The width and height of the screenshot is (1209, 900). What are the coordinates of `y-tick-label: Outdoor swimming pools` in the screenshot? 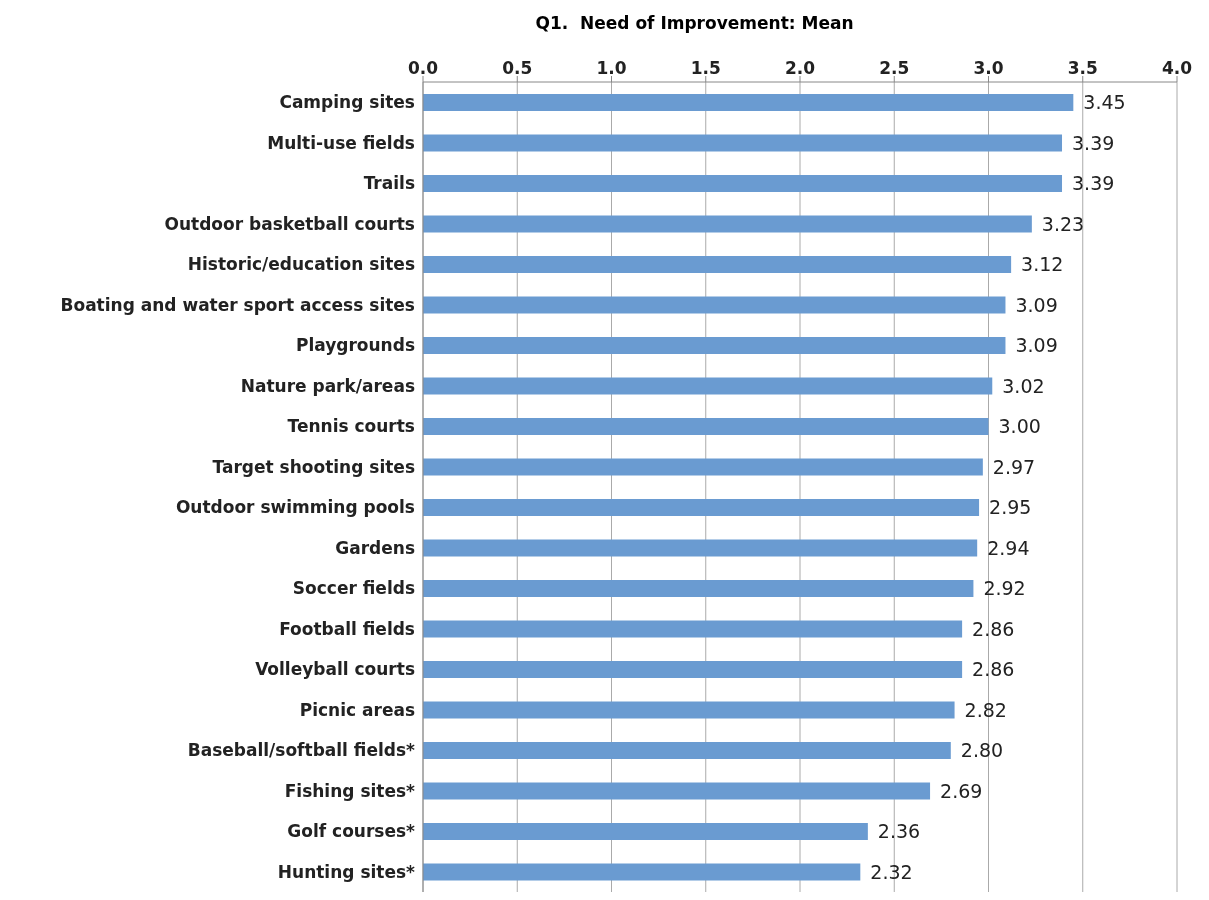 It's located at (295, 507).